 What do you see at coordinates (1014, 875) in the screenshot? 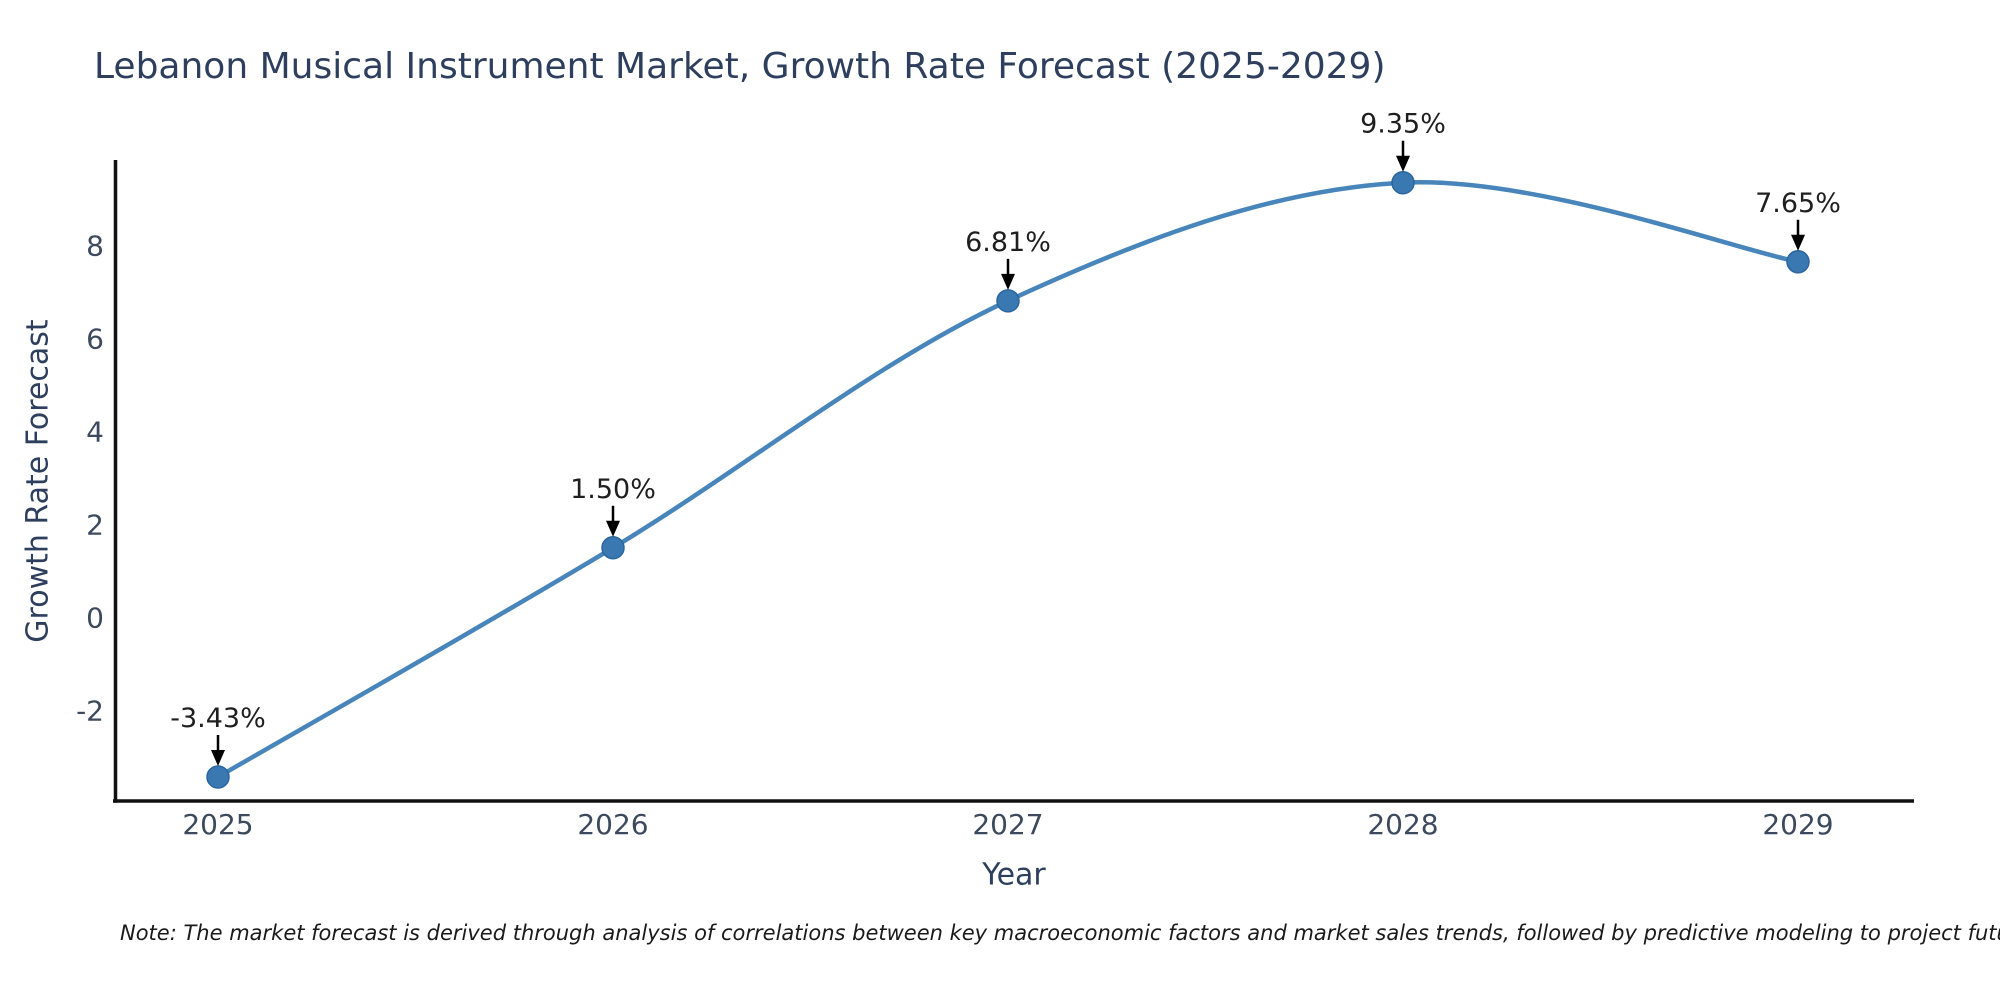
I see `x-axis-label: Year` at bounding box center [1014, 875].